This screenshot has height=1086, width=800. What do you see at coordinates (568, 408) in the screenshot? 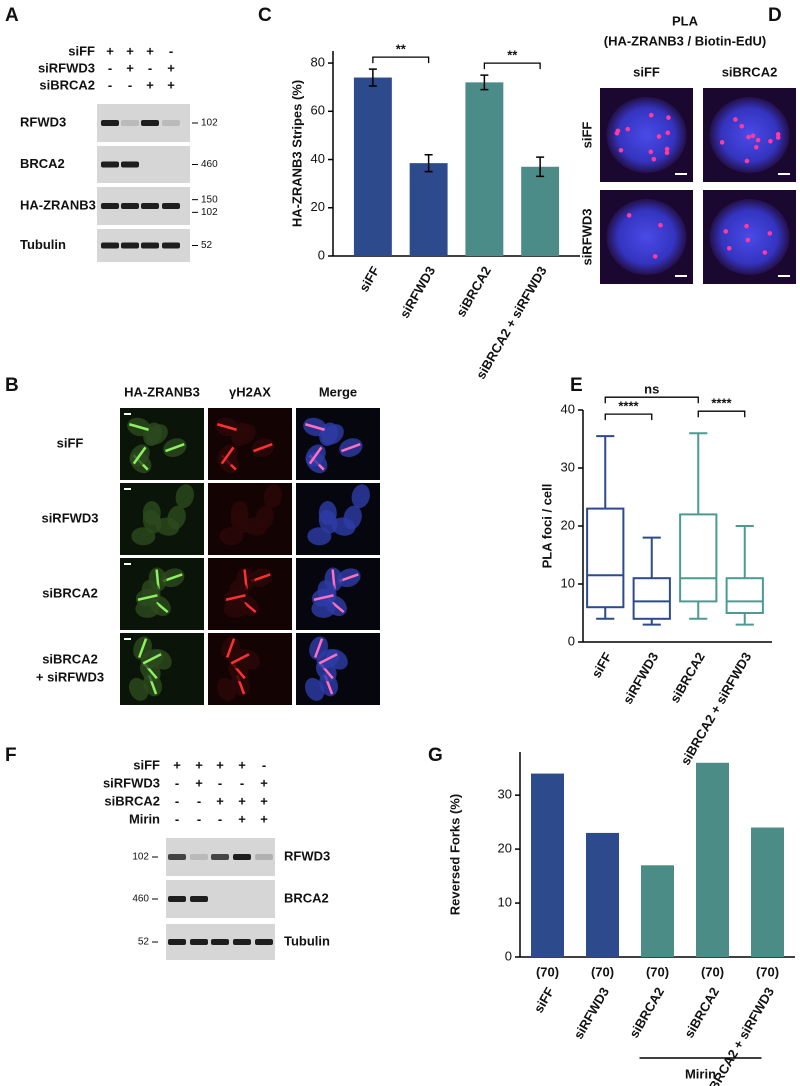
I see `y-tick-label: 40` at bounding box center [568, 408].